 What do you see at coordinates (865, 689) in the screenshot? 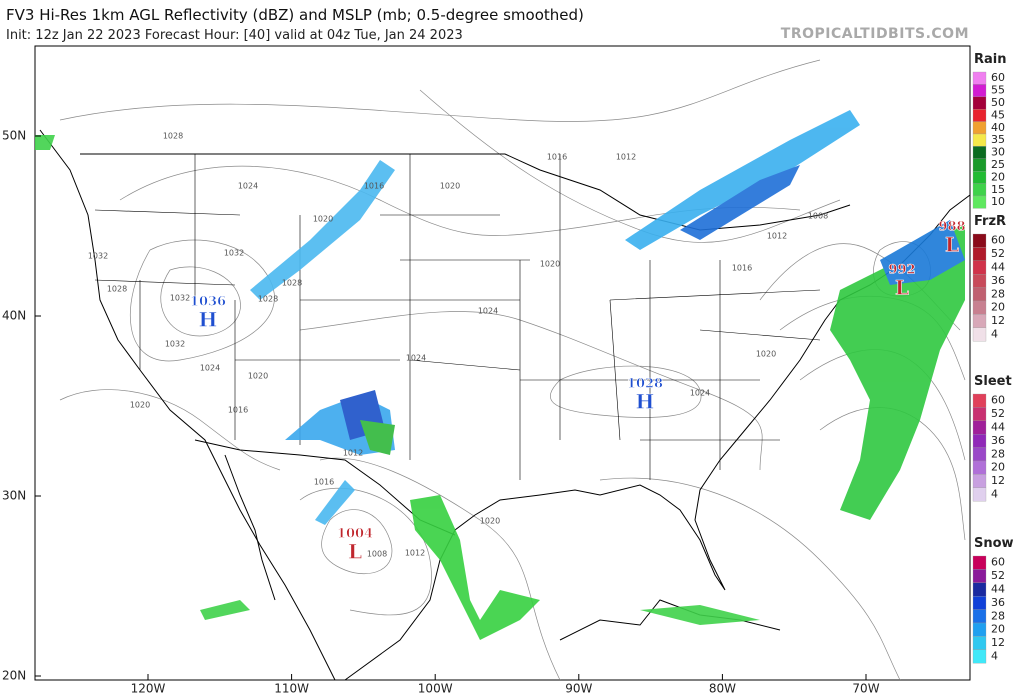
I see `lon-label: 70W` at bounding box center [865, 689].